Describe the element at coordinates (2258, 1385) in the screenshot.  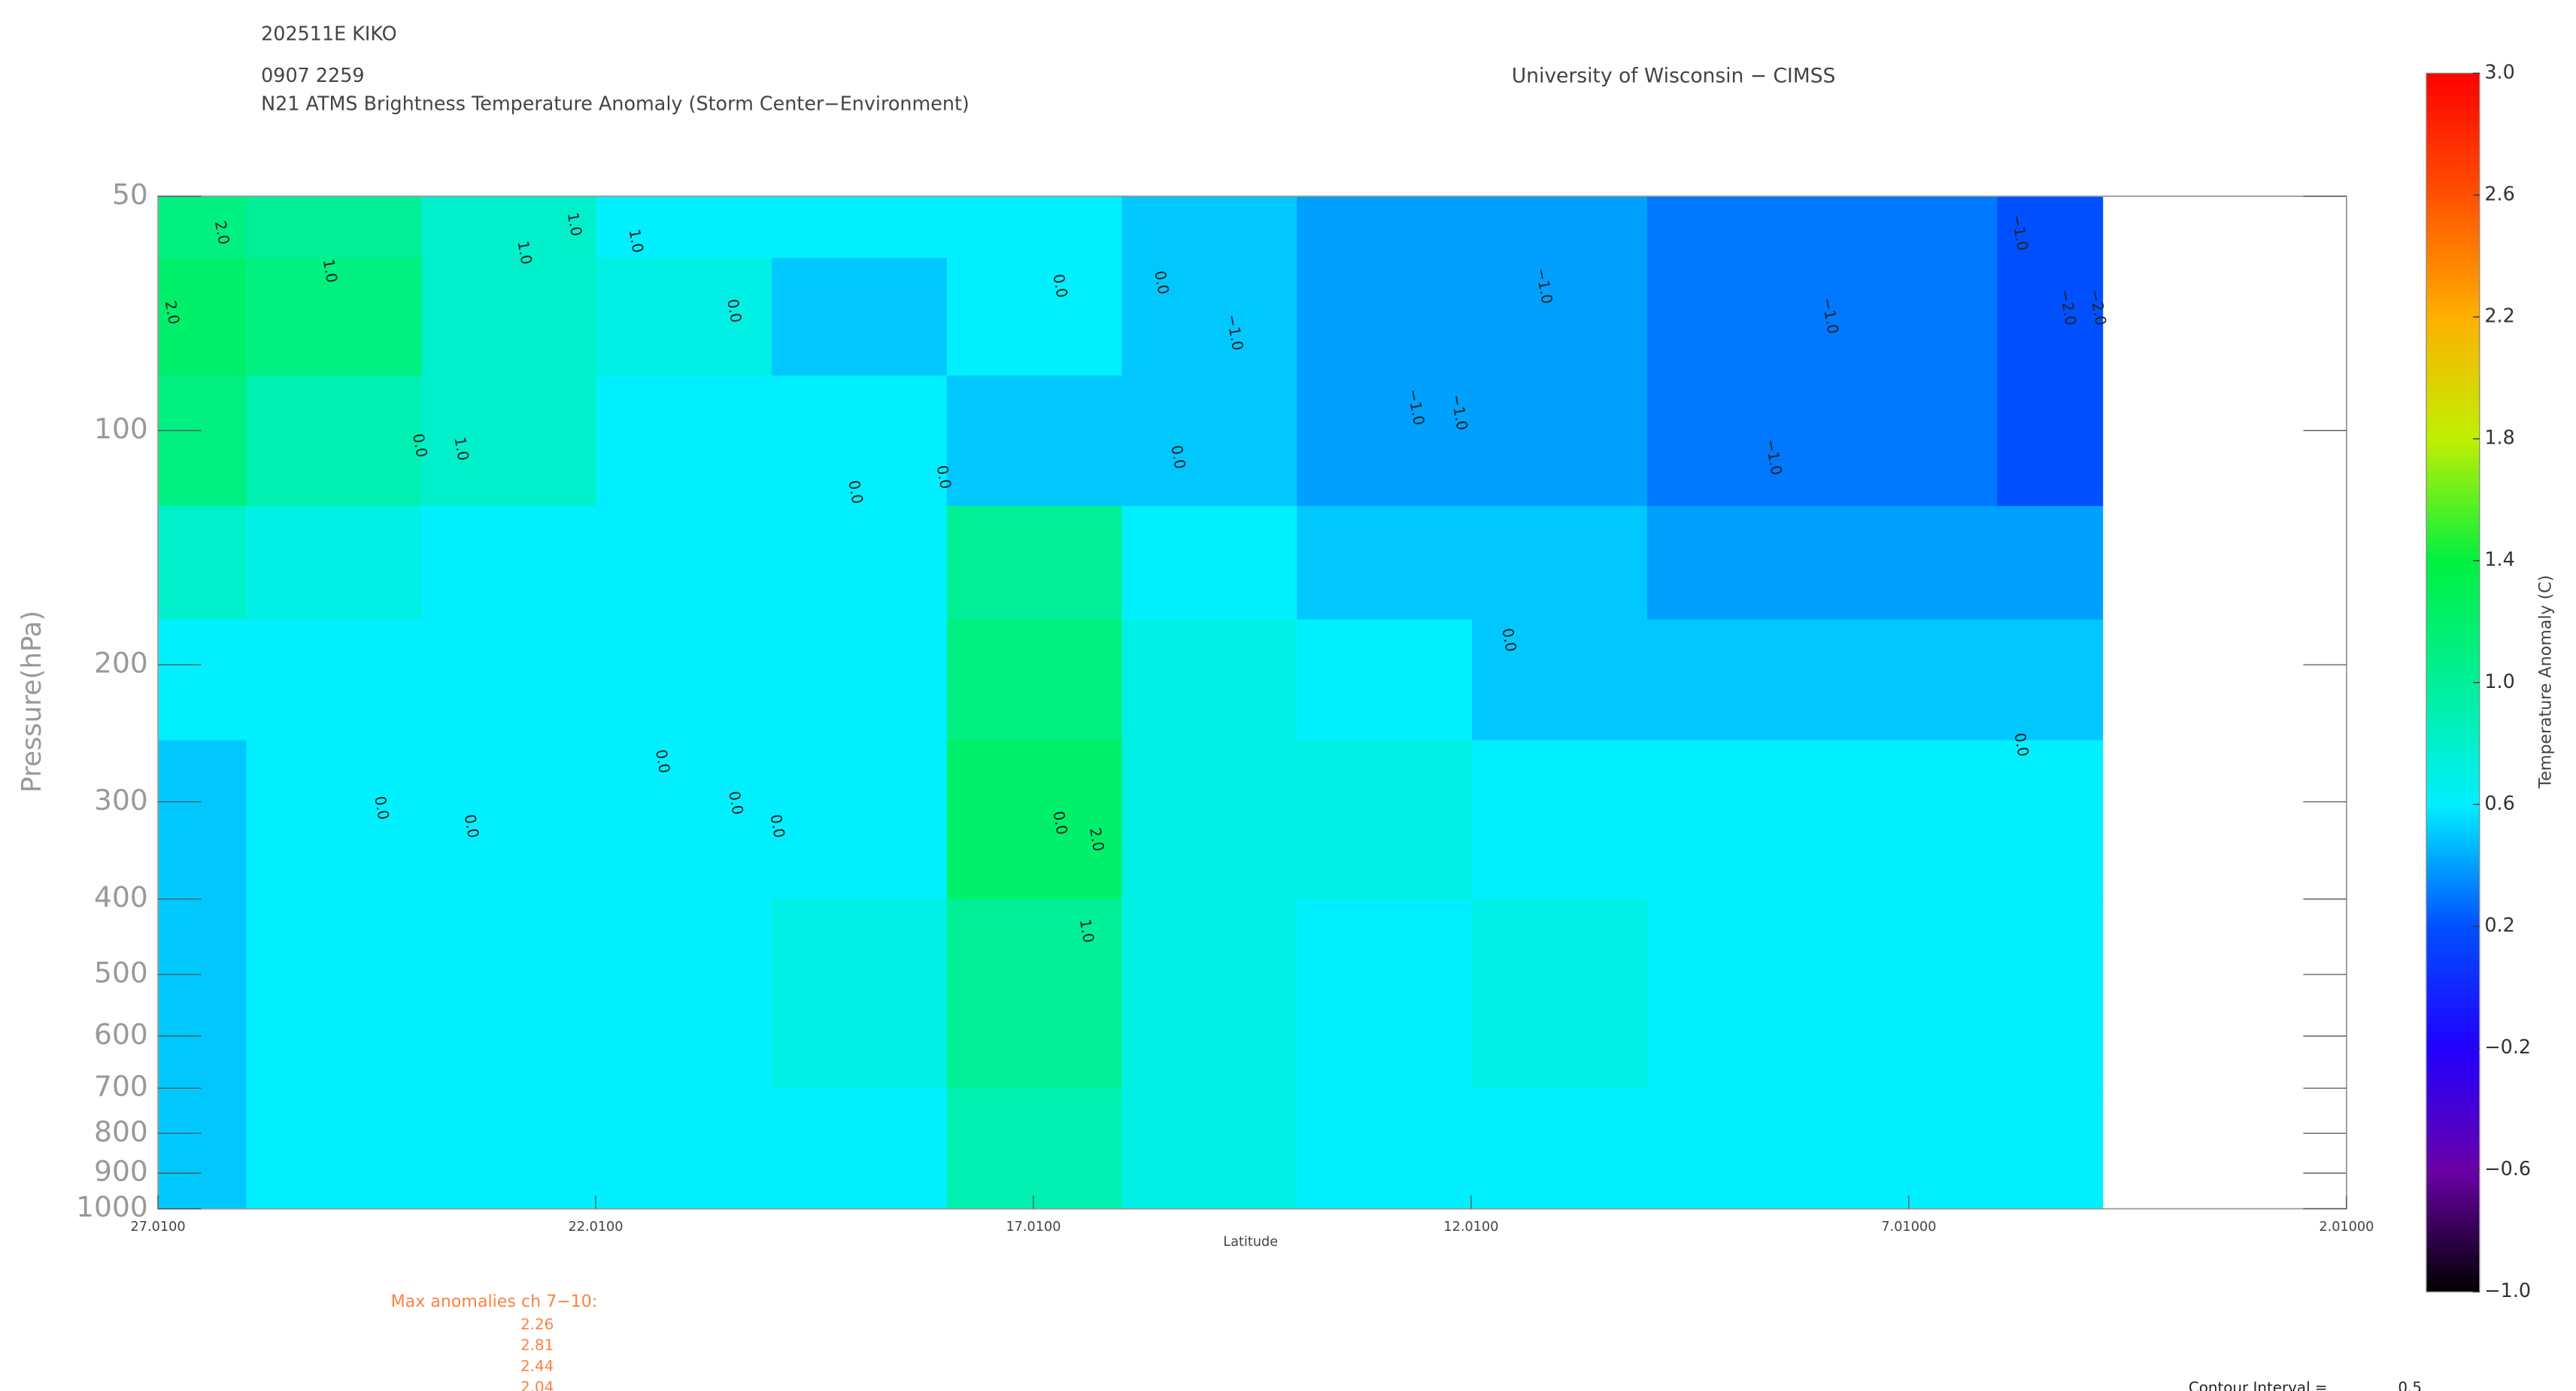
I see `contour-interval-label: Contour Interval =` at that location.